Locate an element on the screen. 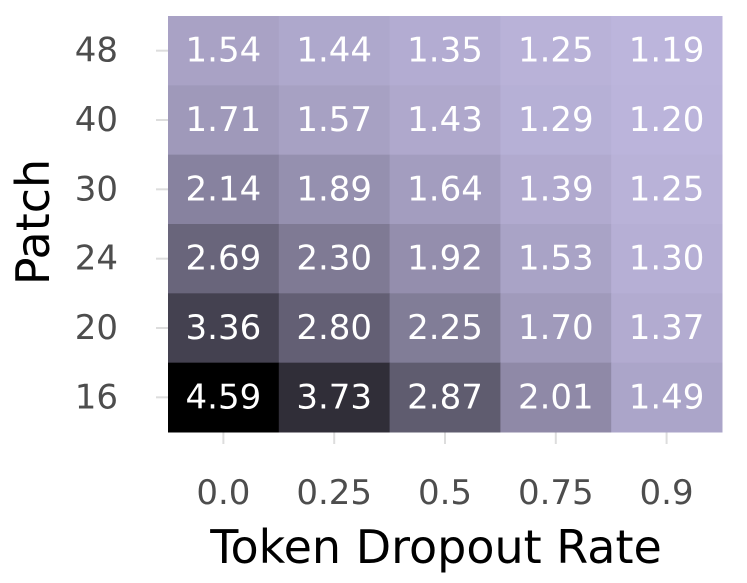  cell-label: 2.80 is located at coordinates (334, 328).